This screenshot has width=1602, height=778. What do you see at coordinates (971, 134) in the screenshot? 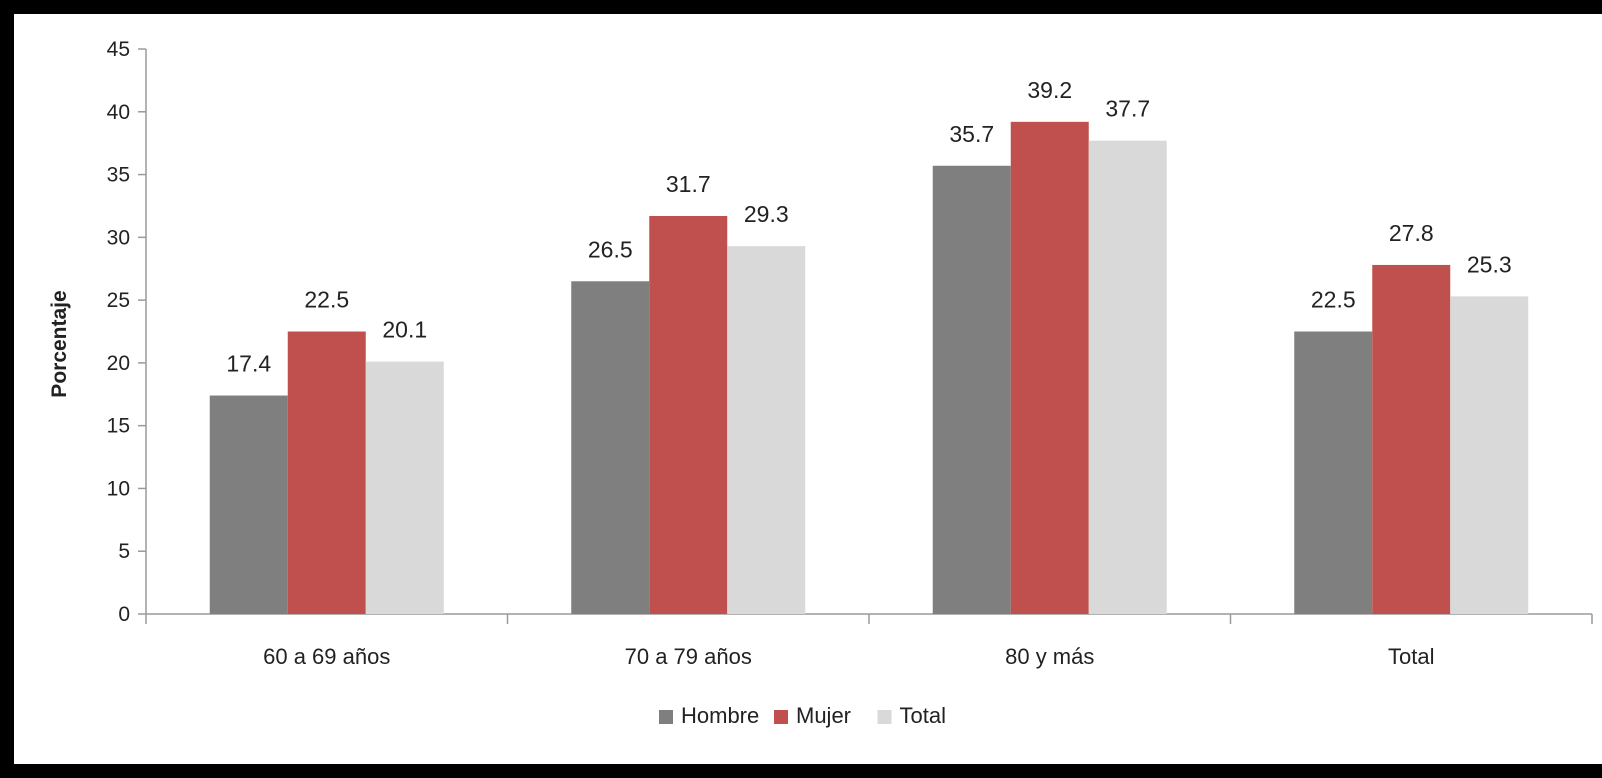
I see `data-label: 35.7` at bounding box center [971, 134].